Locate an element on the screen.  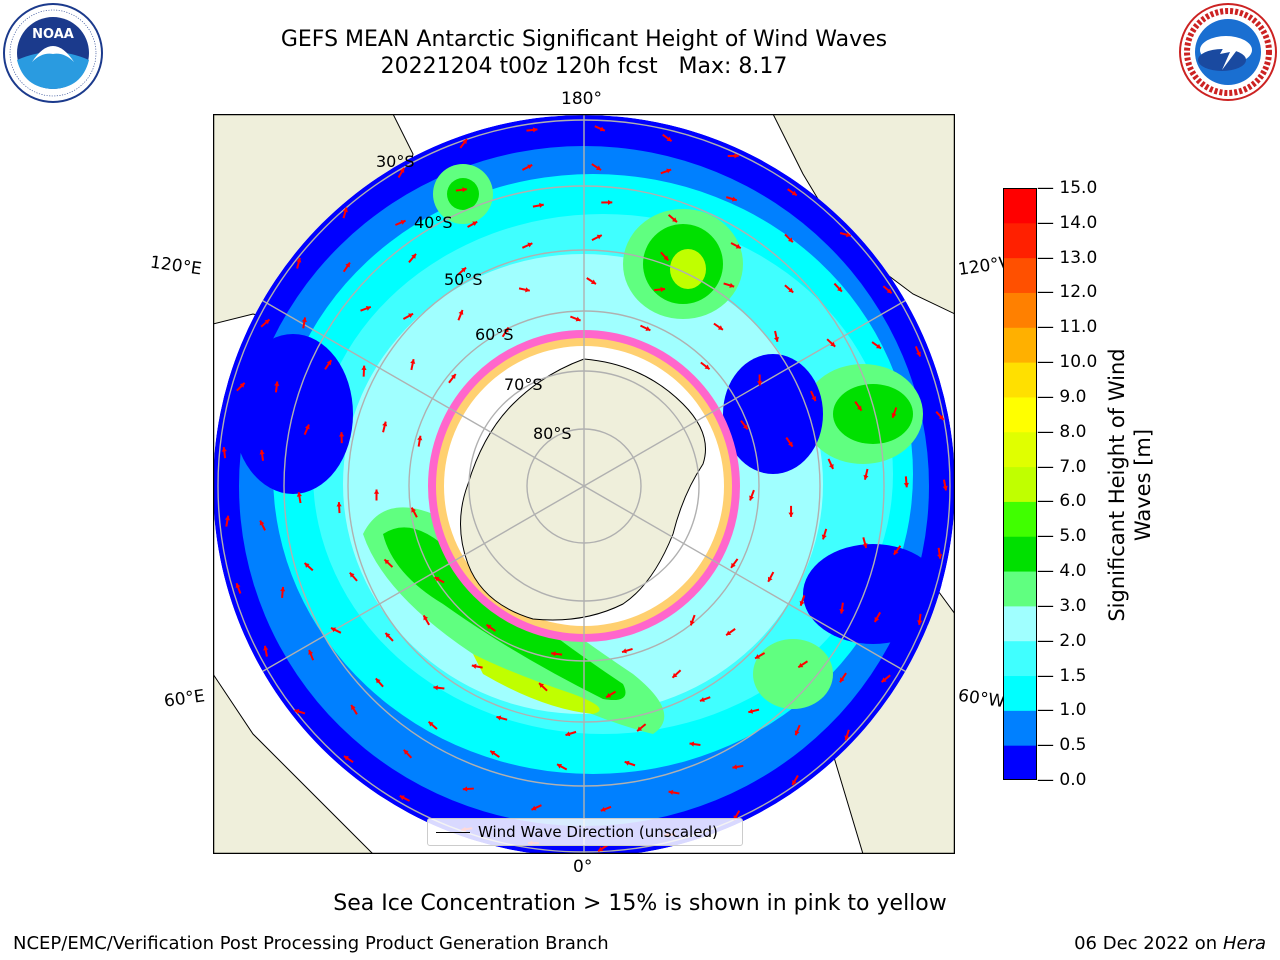
colorbar-tick-label: — 6.0 is located at coordinates (1062, 501).